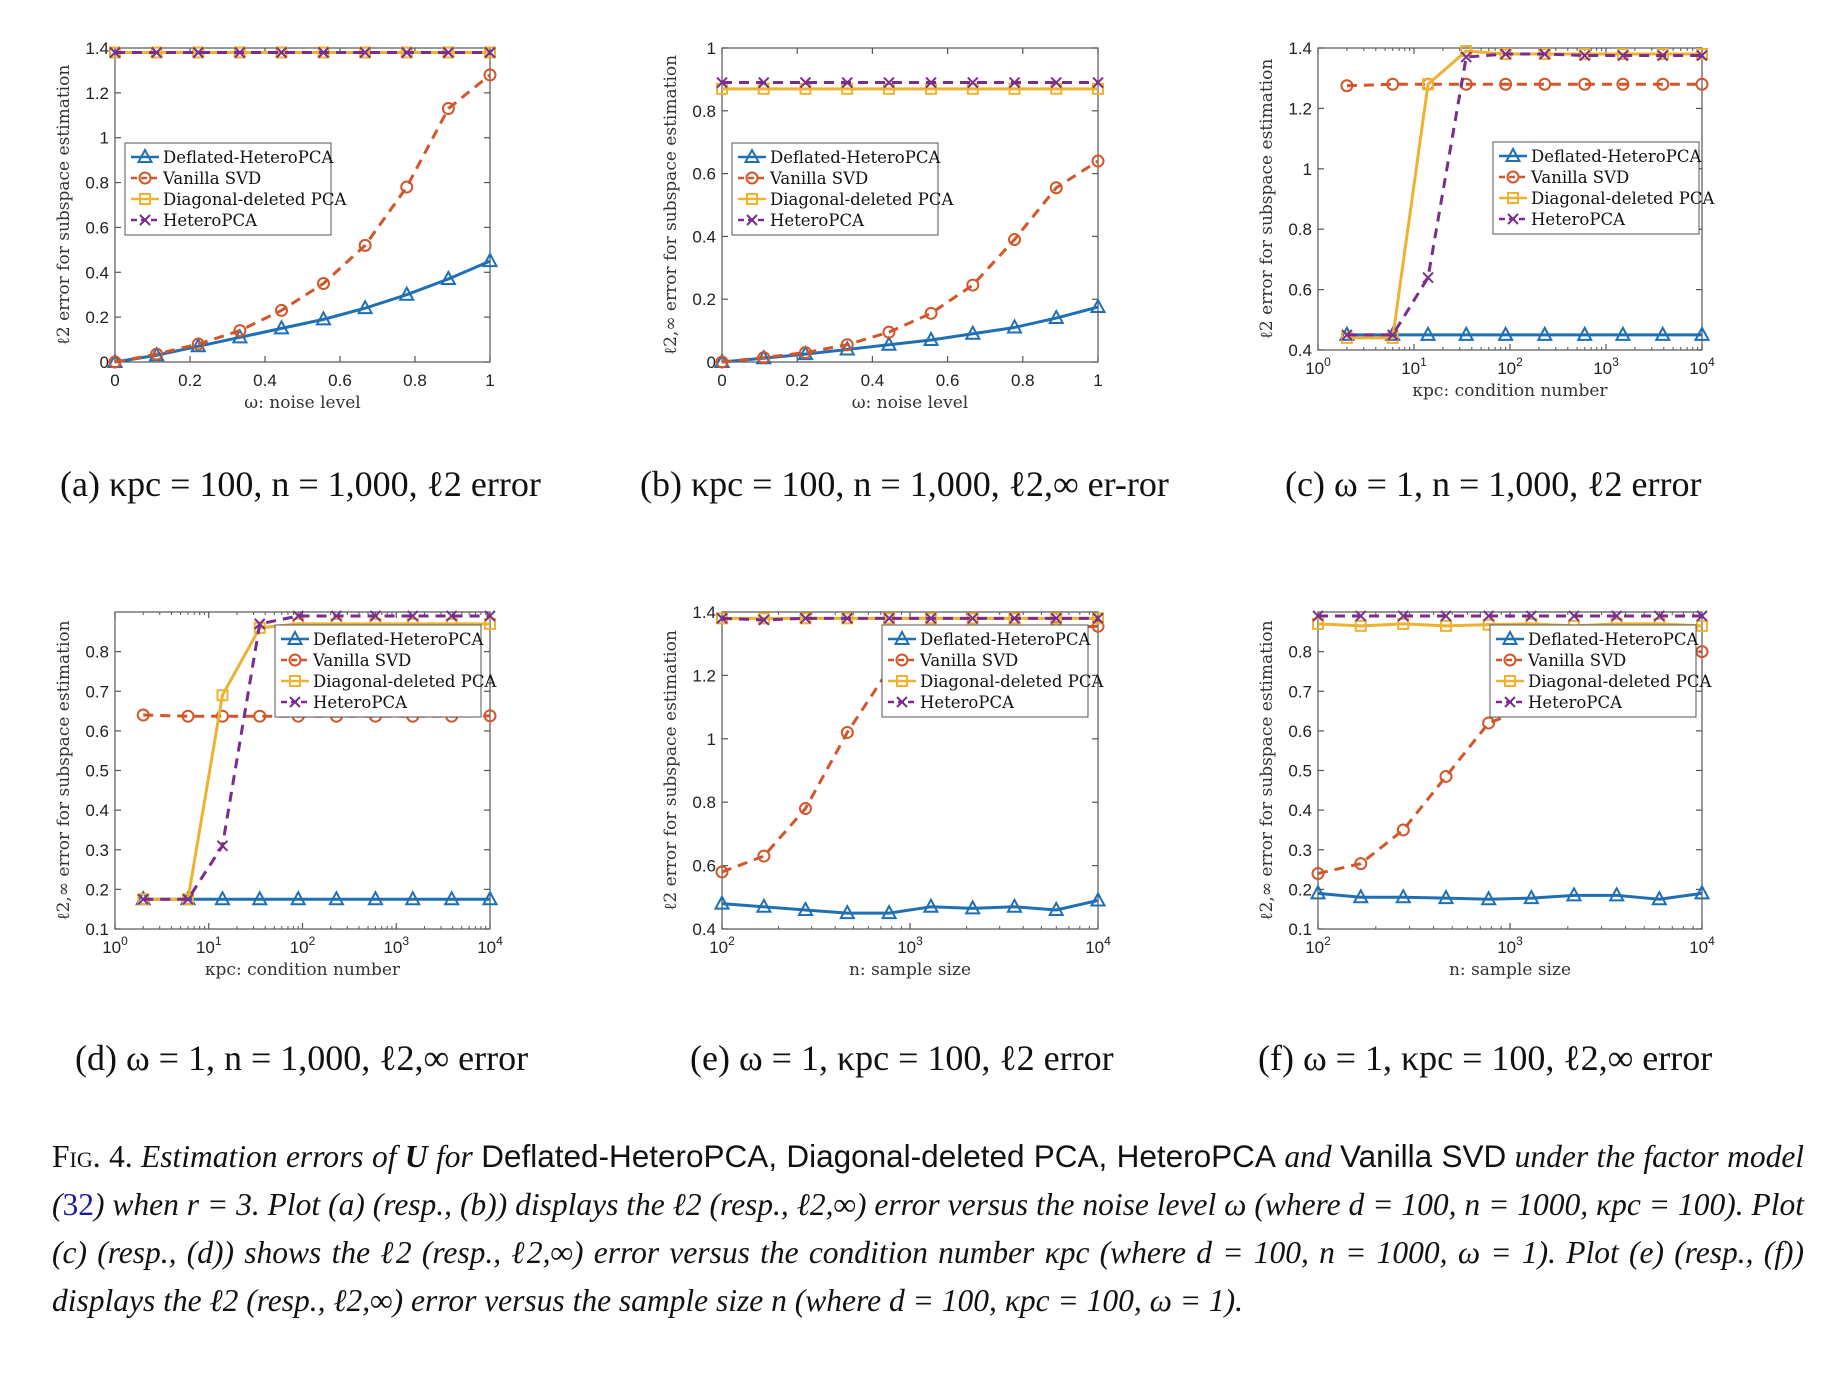 This screenshot has width=1848, height=1388. Describe the element at coordinates (1300, 889) in the screenshot. I see `y-tick-label: 0.2` at that location.